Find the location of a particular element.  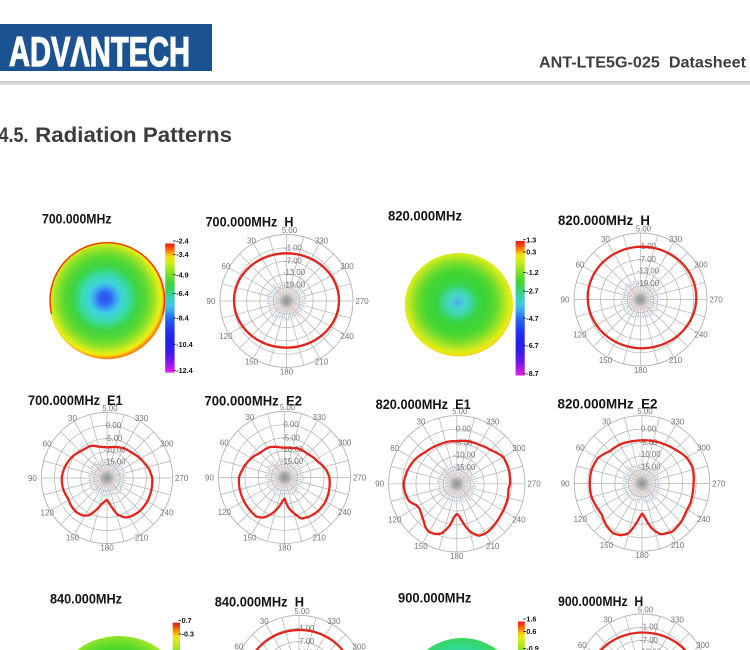

svg-text: -2.4 is located at coordinates (182, 241).